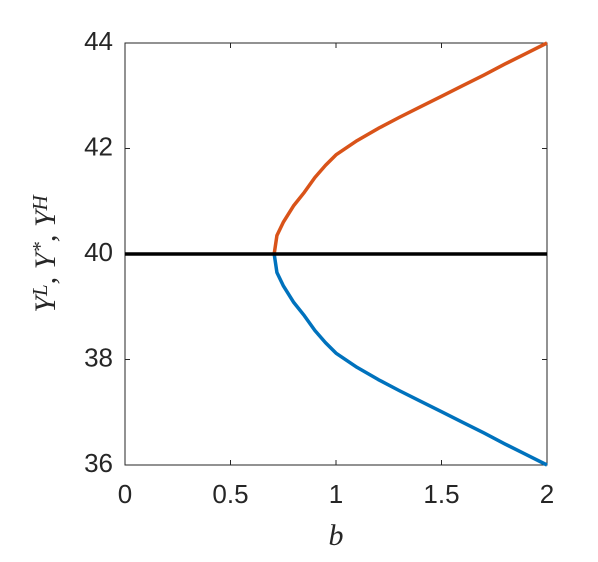 The image size is (598, 562). What do you see at coordinates (547, 494) in the screenshot?
I see `x-tick-label: 2` at bounding box center [547, 494].